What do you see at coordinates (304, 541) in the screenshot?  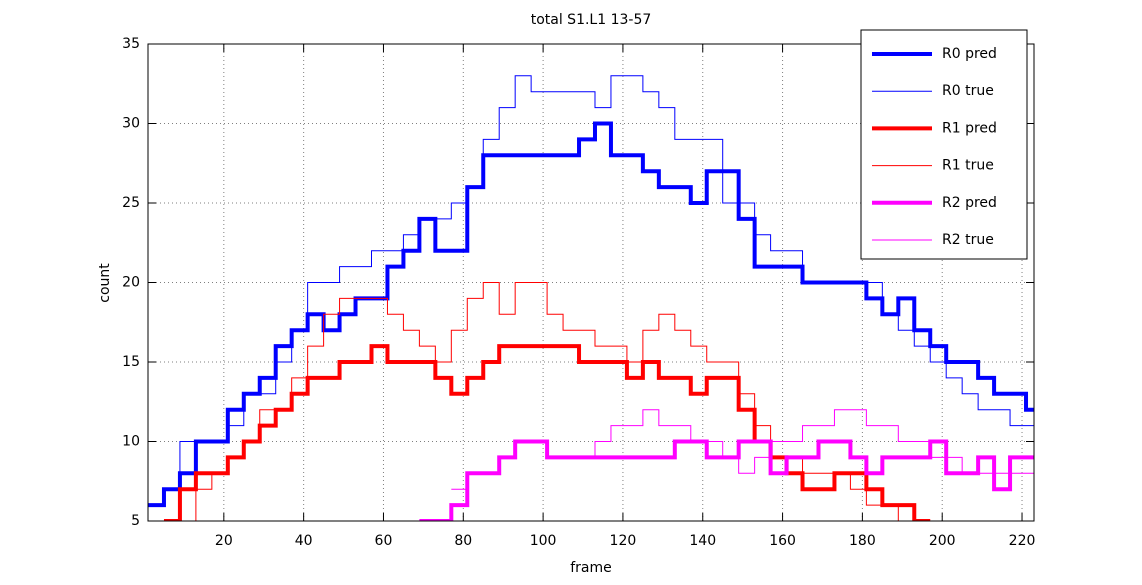 I see `x-tick-label: 40` at bounding box center [304, 541].